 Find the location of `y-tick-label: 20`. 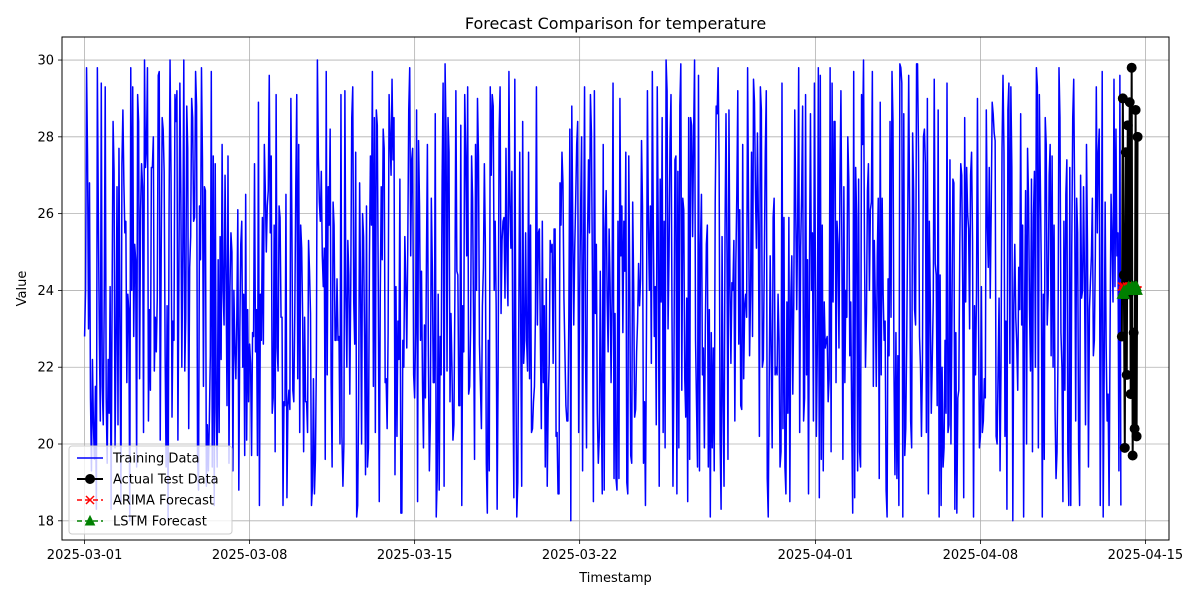

y-tick-label: 20 is located at coordinates (45, 445).